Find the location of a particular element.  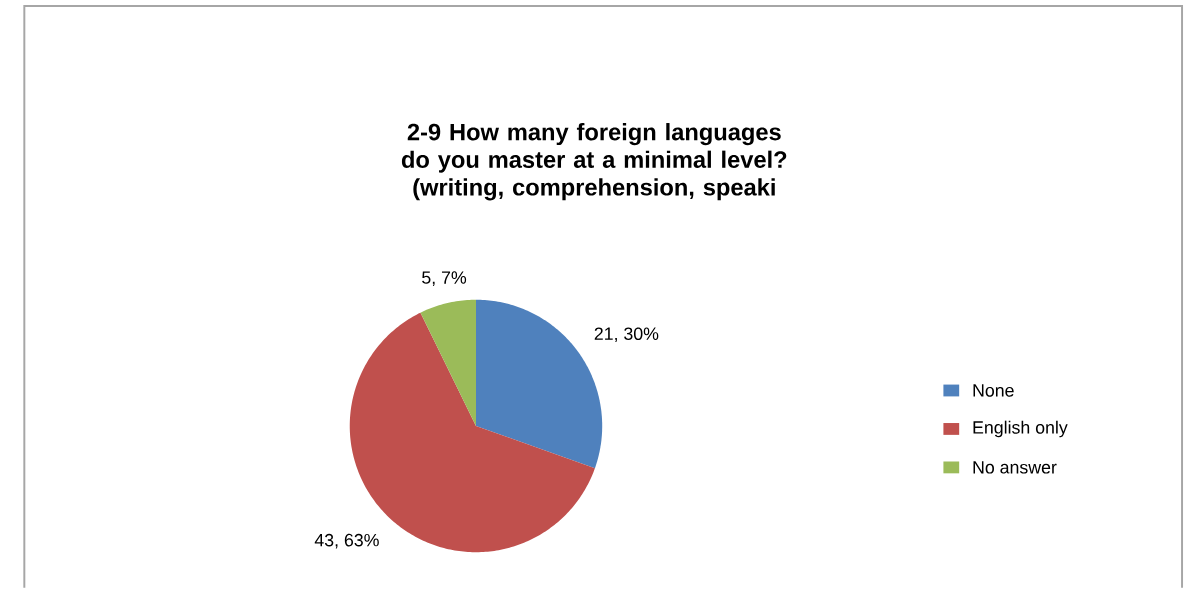

legend-label: No answer is located at coordinates (1015, 467).